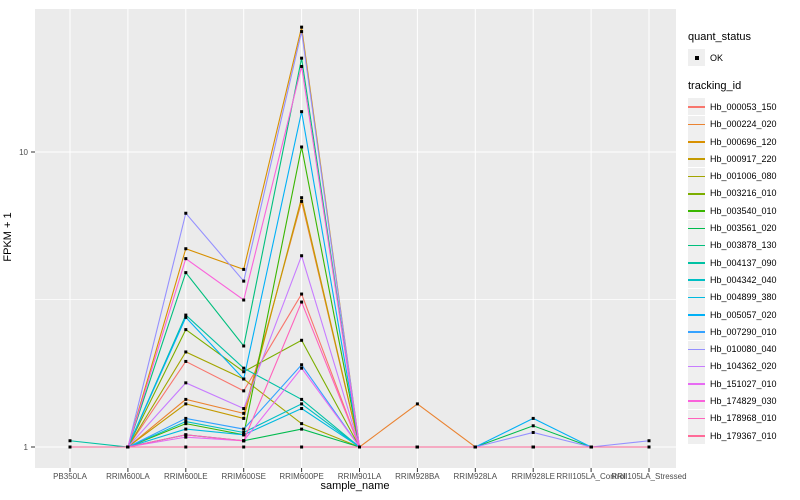 This screenshot has width=800, height=500. I want to click on legend-item-ok: OK, so click(744, 58).